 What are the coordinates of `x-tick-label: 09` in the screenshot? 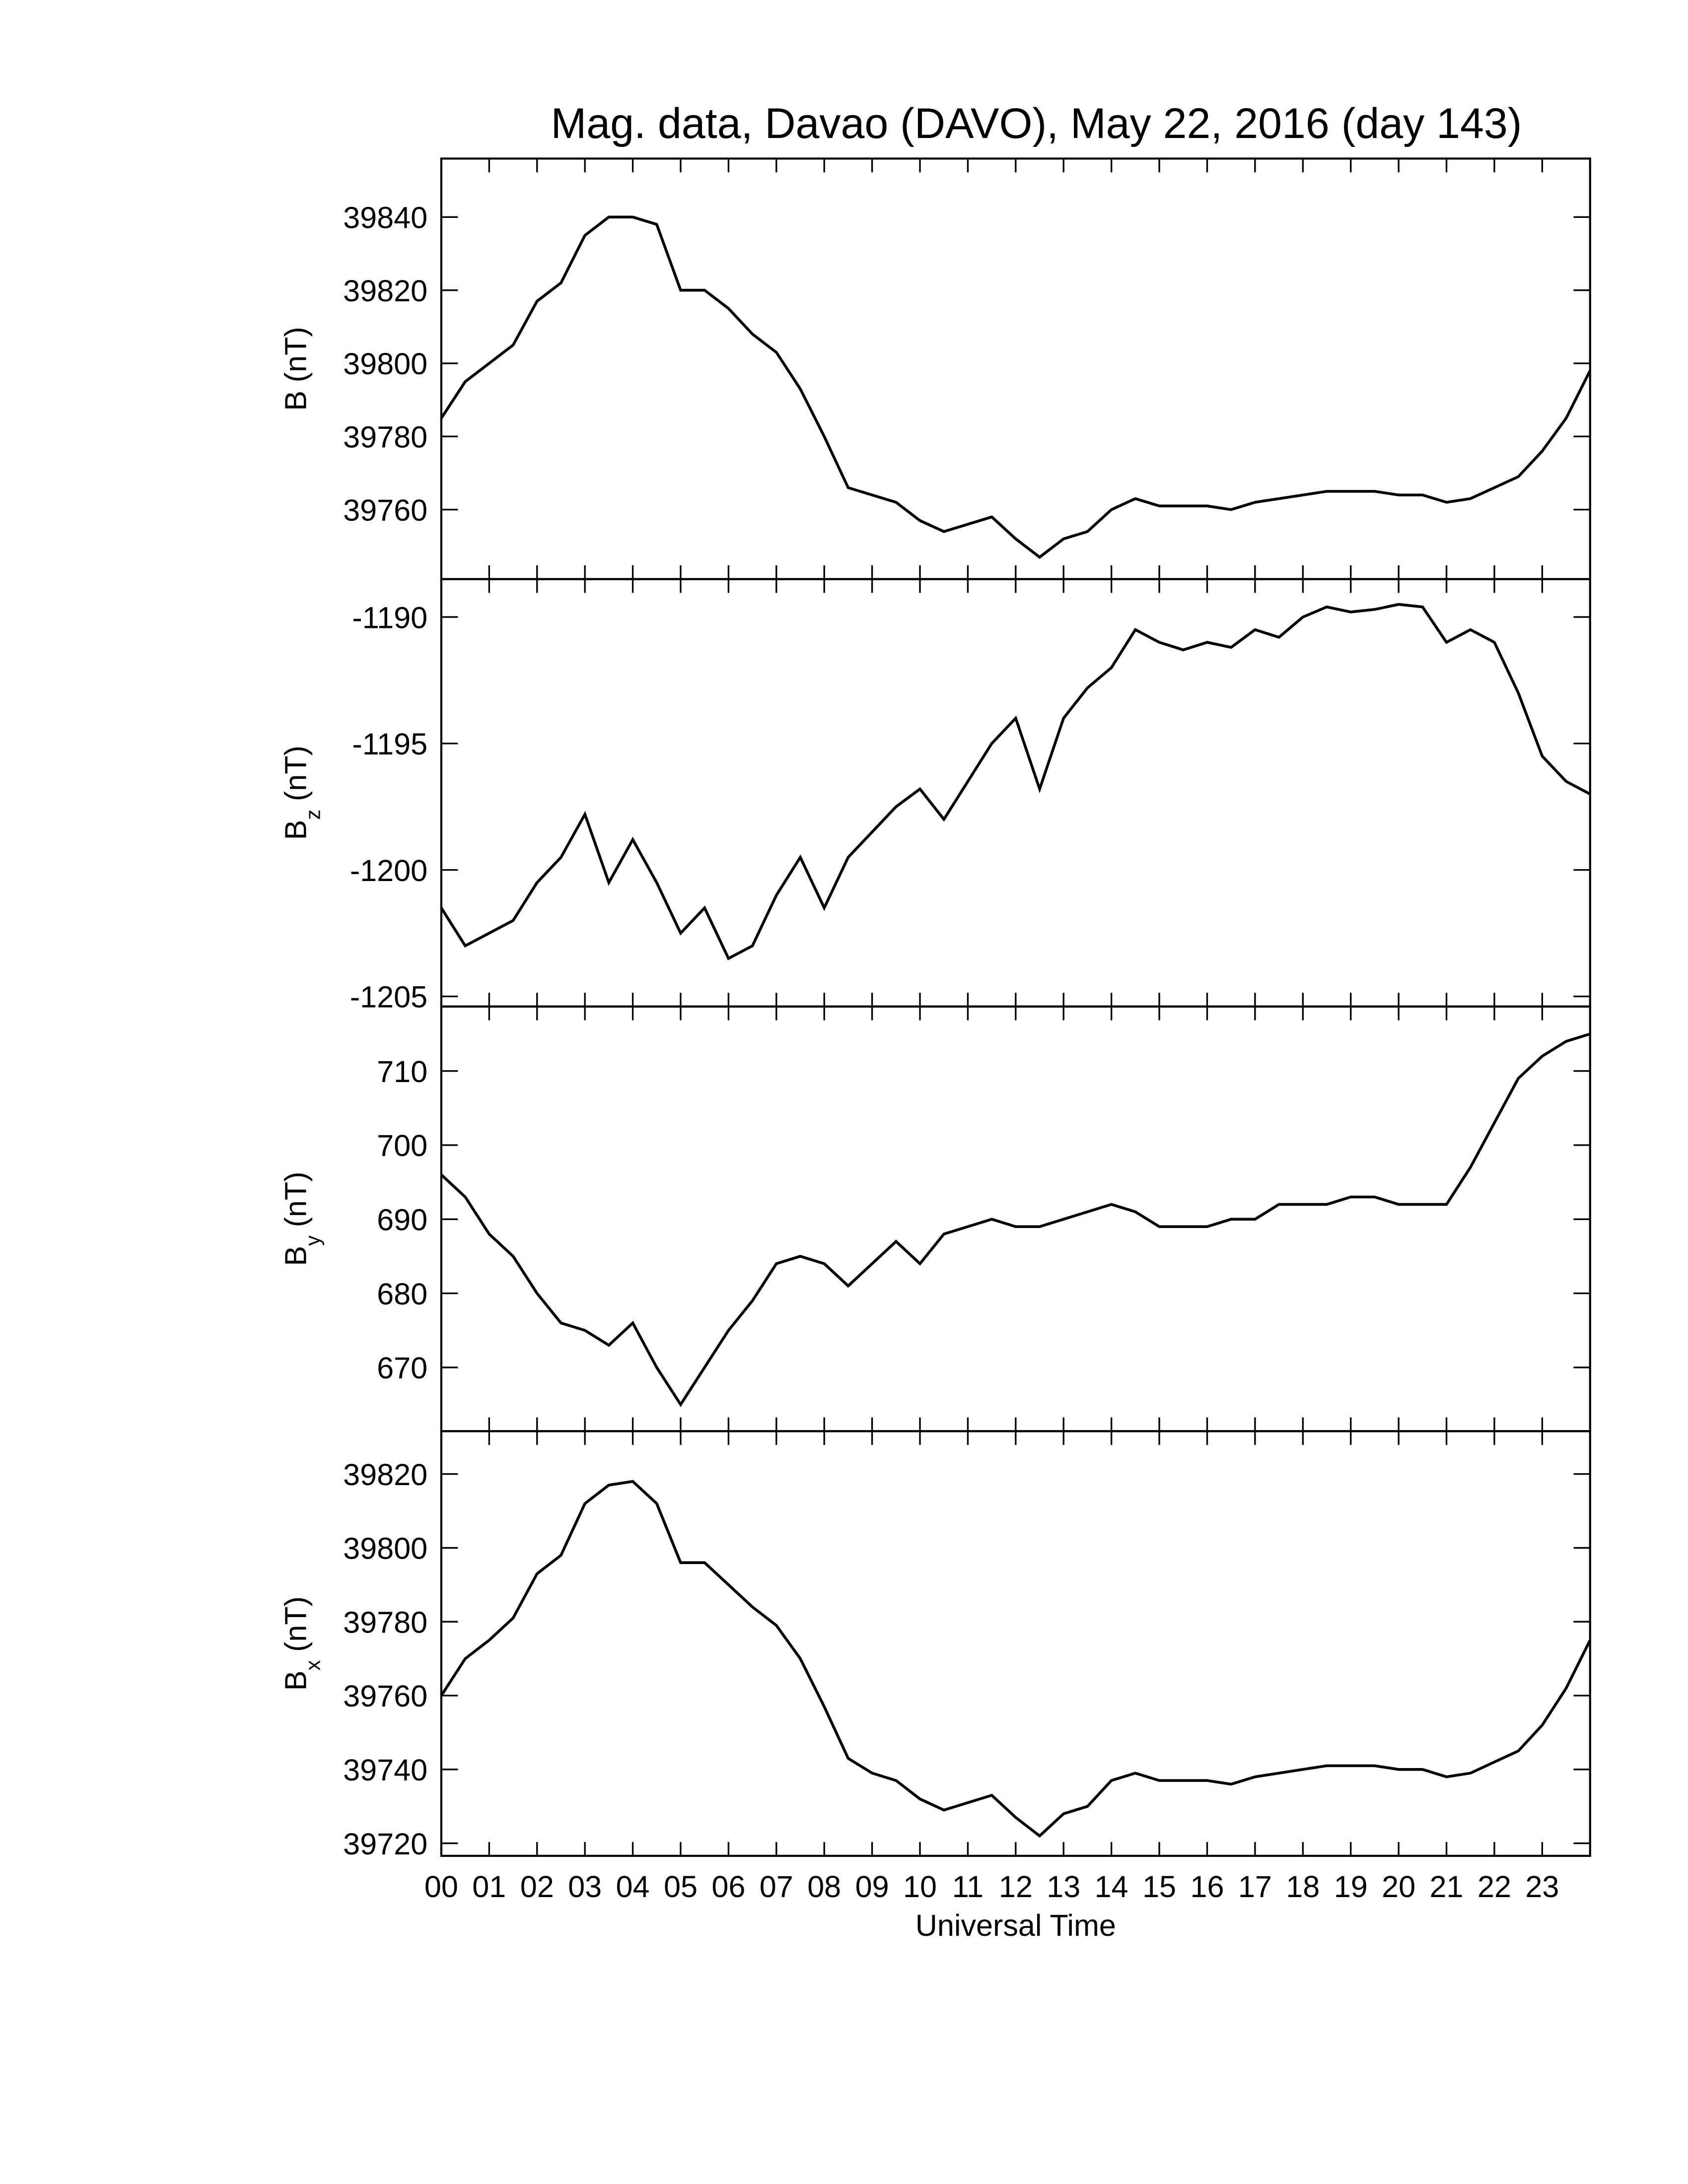 It's located at (872, 1887).